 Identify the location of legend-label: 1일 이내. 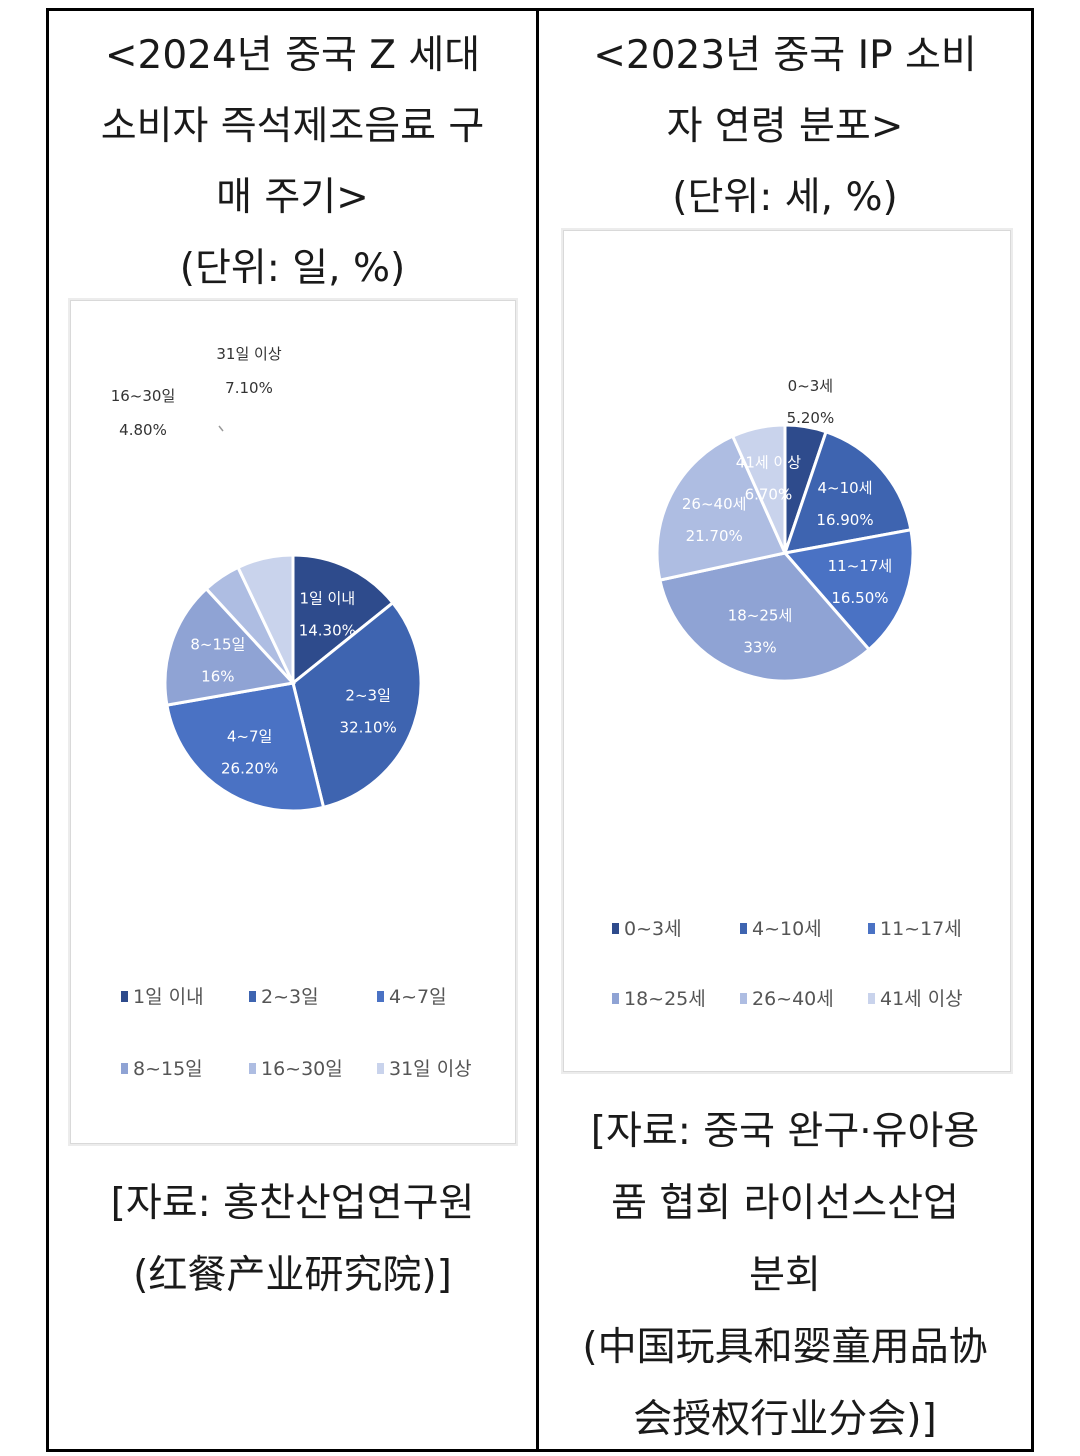
(168, 997).